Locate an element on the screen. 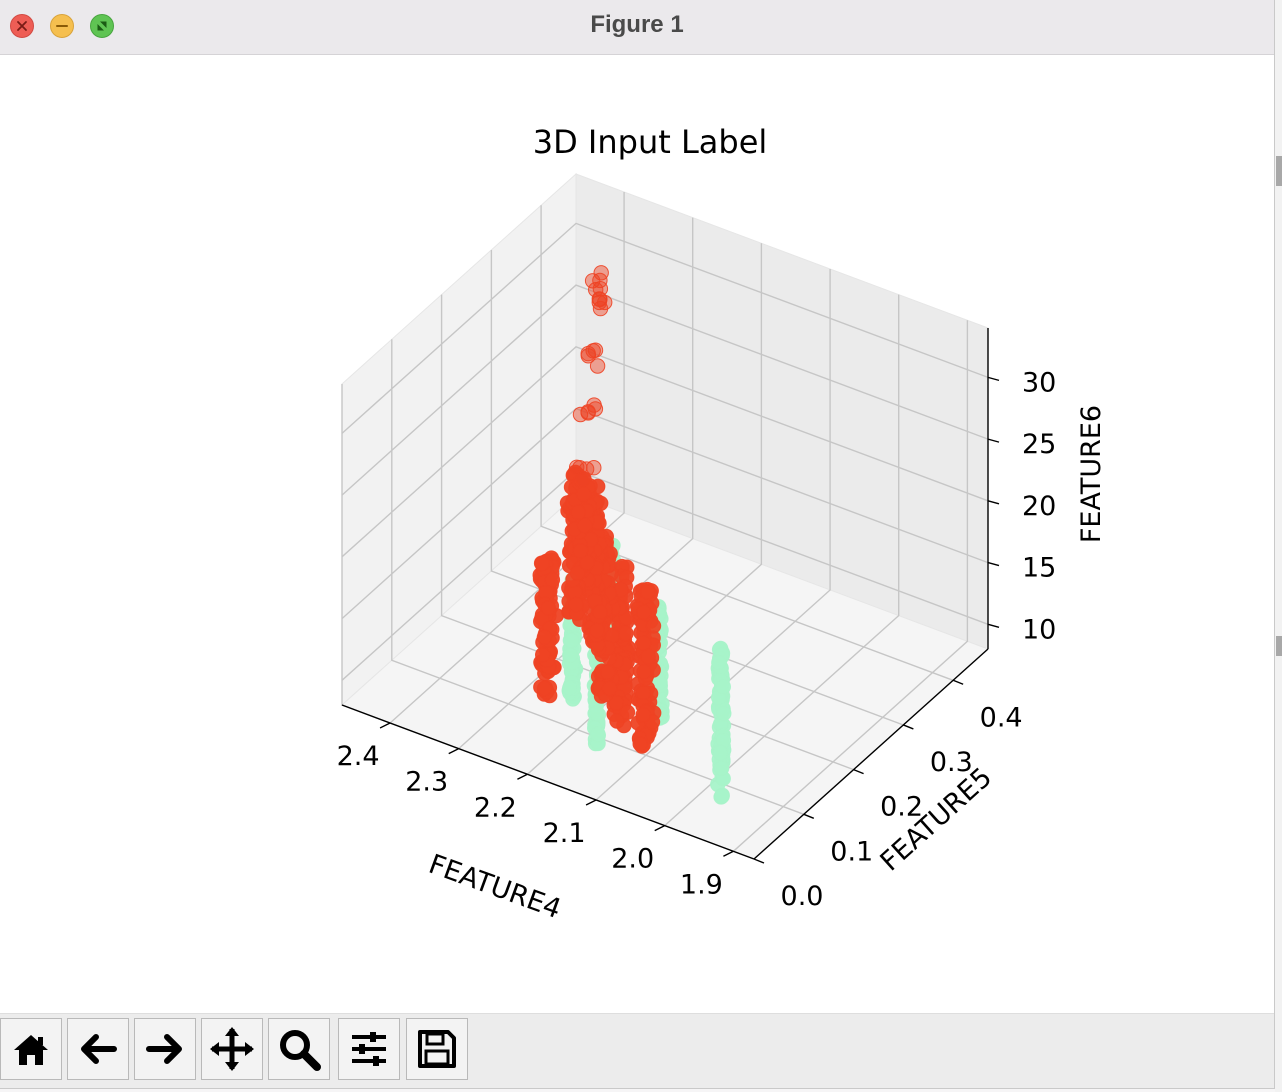 The height and width of the screenshot is (1092, 1282). home-icon is located at coordinates (31, 1050).